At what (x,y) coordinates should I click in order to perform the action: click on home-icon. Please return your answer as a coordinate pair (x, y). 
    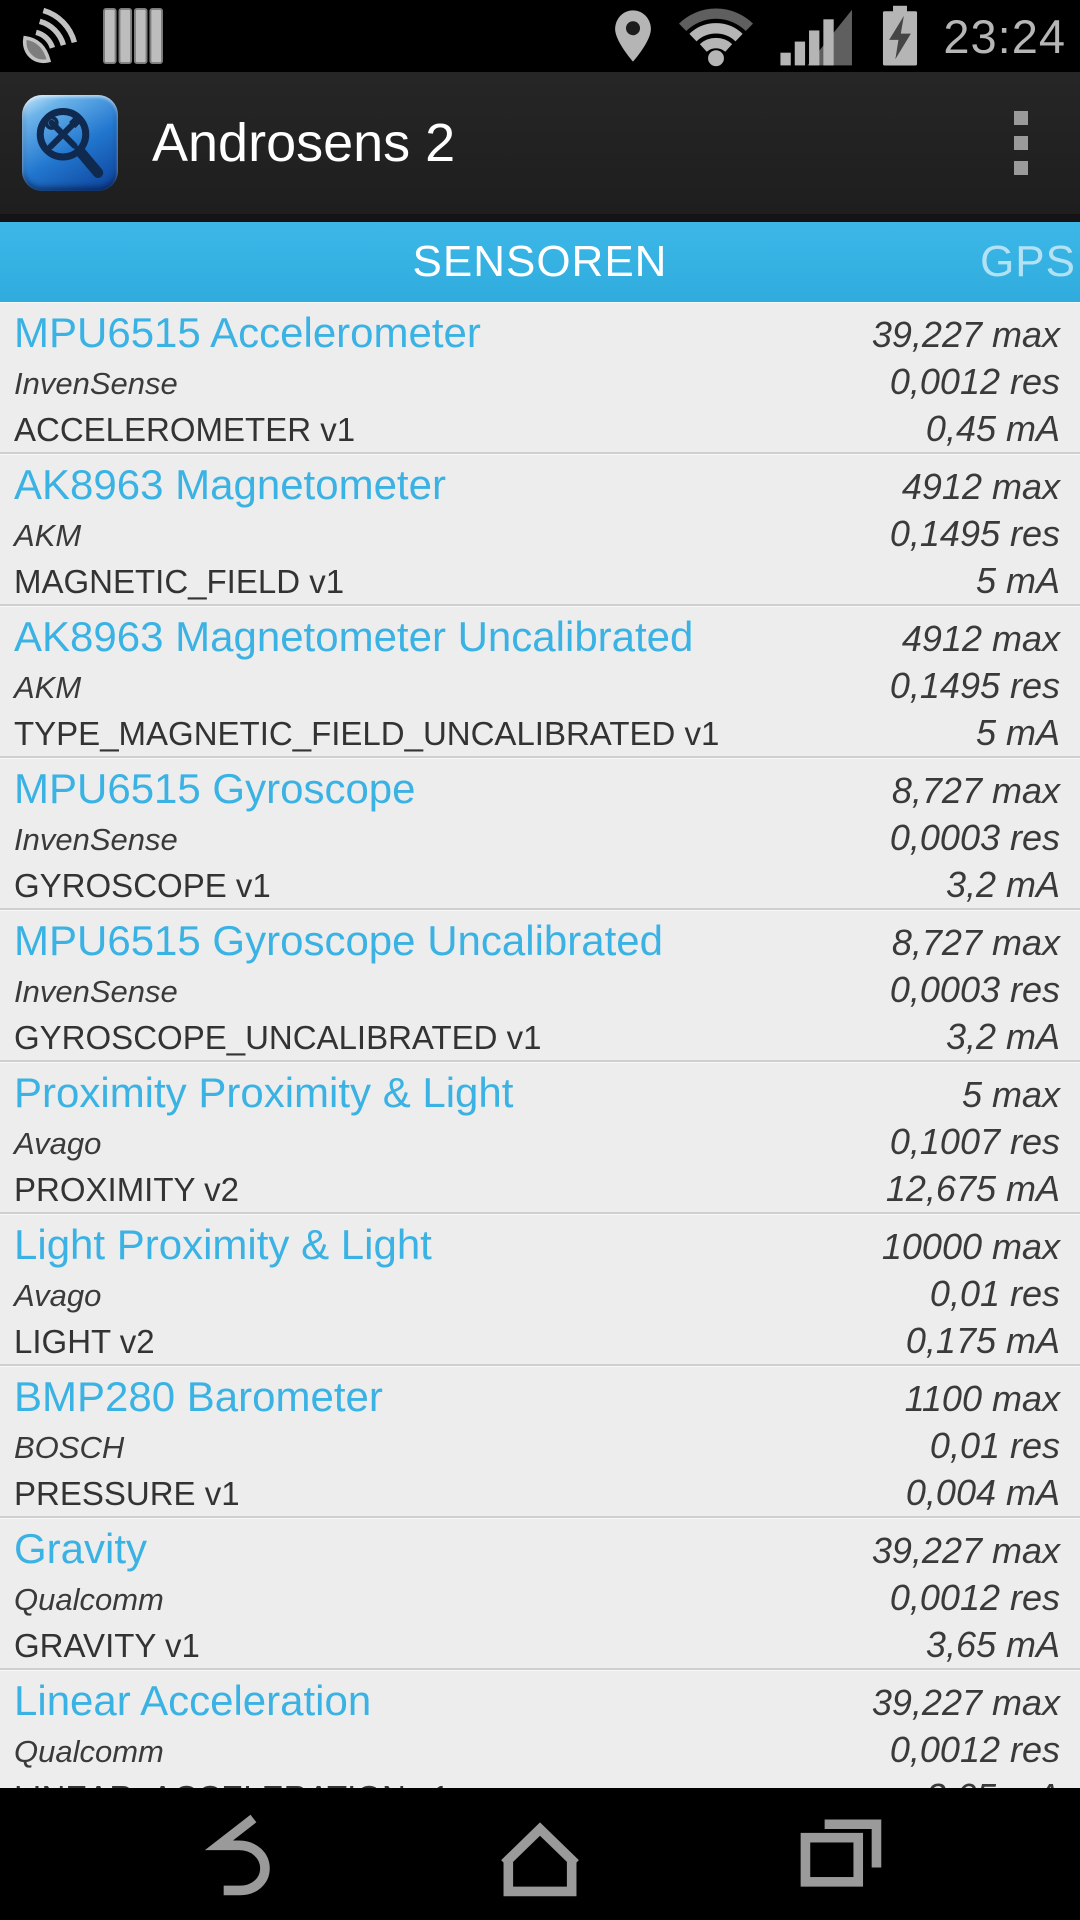
    Looking at the image, I should click on (540, 1854).